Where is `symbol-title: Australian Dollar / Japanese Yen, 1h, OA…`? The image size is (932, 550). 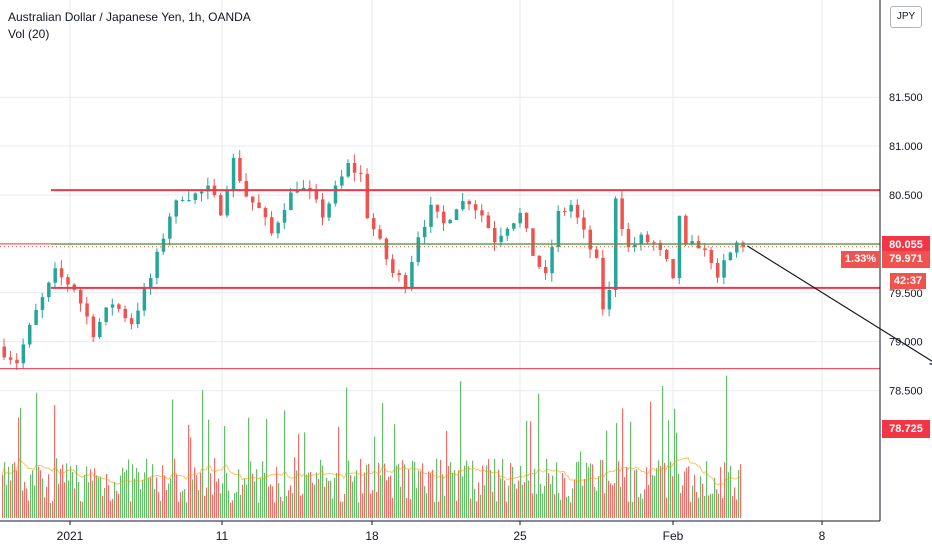
symbol-title: Australian Dollar / Japanese Yen, 1h, OA… is located at coordinates (129, 17).